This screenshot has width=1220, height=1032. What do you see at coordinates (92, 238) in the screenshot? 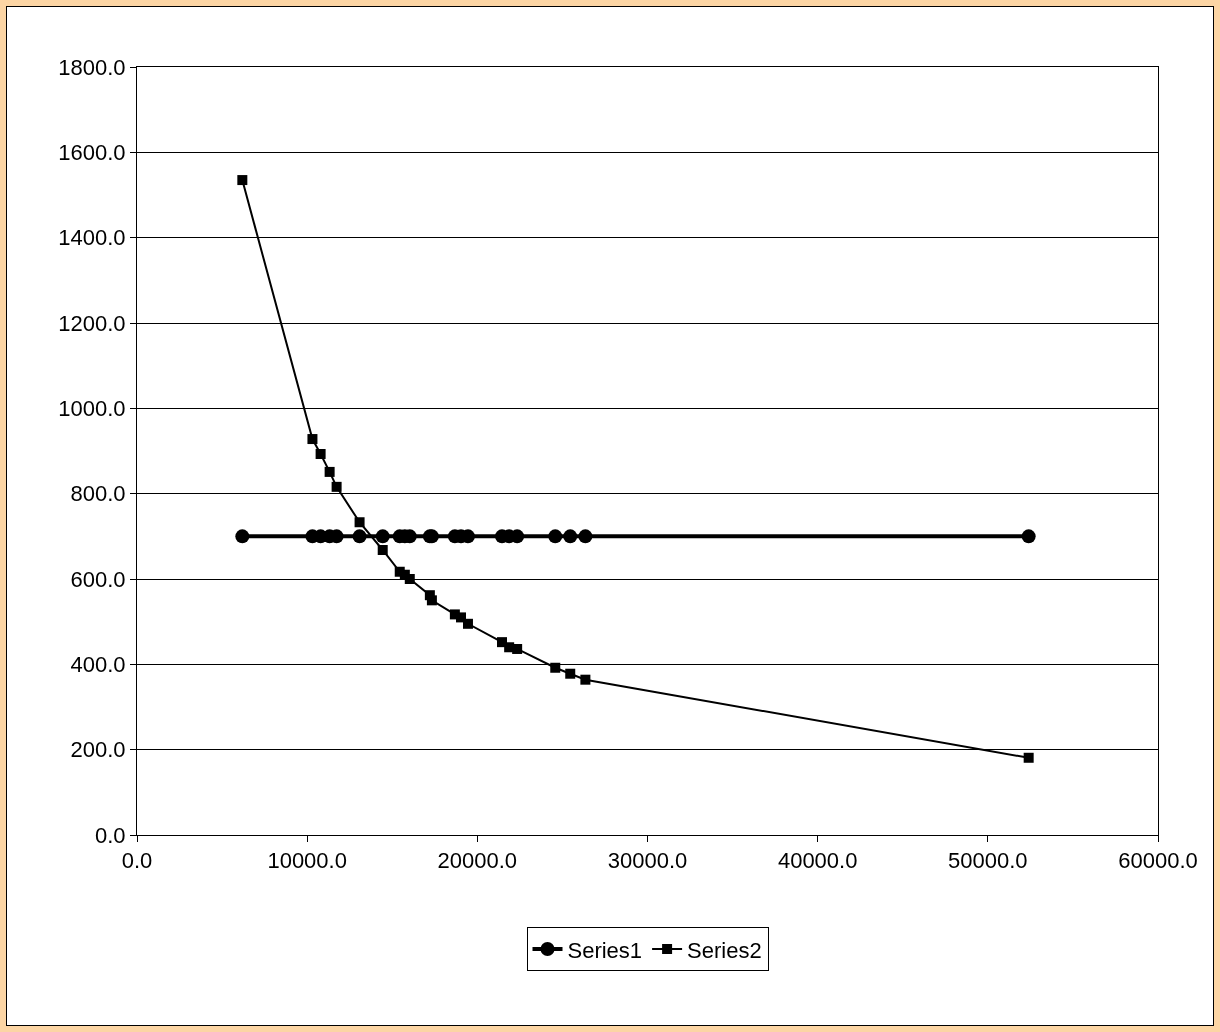
I see `y-tick-label: 1400.0` at bounding box center [92, 238].